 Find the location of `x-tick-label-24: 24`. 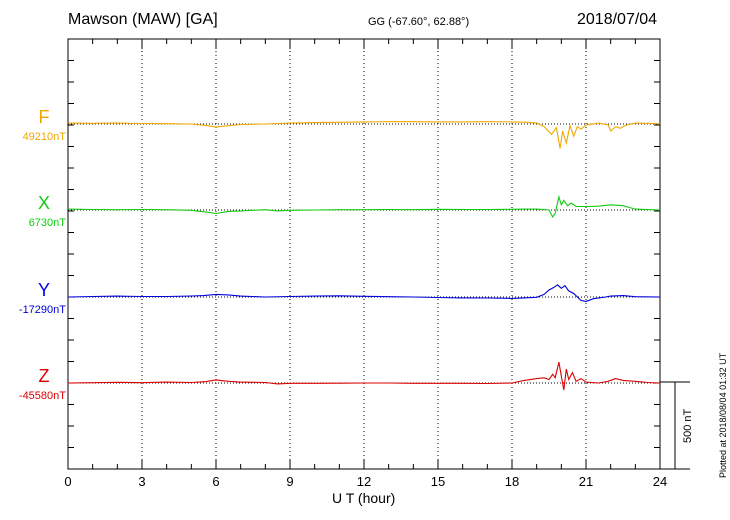

x-tick-label-24: 24 is located at coordinates (660, 481).